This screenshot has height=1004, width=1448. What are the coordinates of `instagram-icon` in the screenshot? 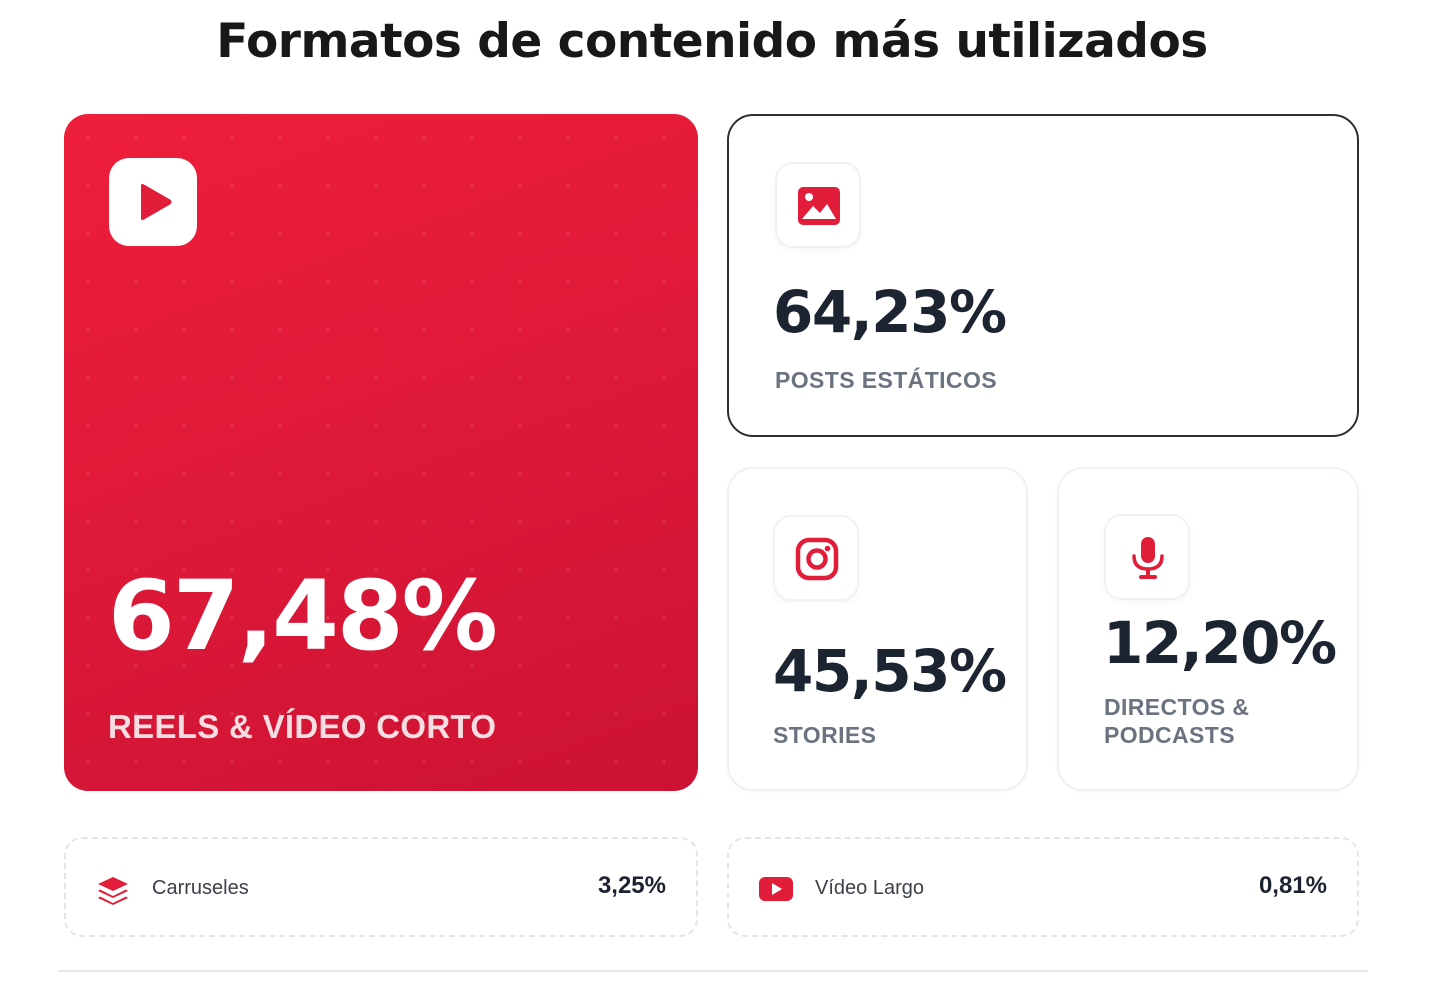 It's located at (817, 559).